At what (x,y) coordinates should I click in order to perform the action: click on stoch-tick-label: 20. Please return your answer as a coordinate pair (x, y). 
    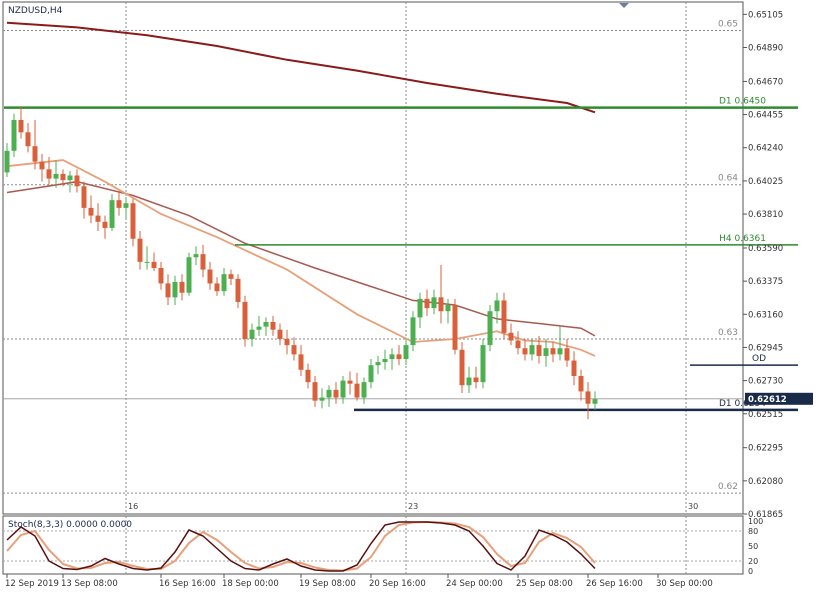
    Looking at the image, I should click on (753, 561).